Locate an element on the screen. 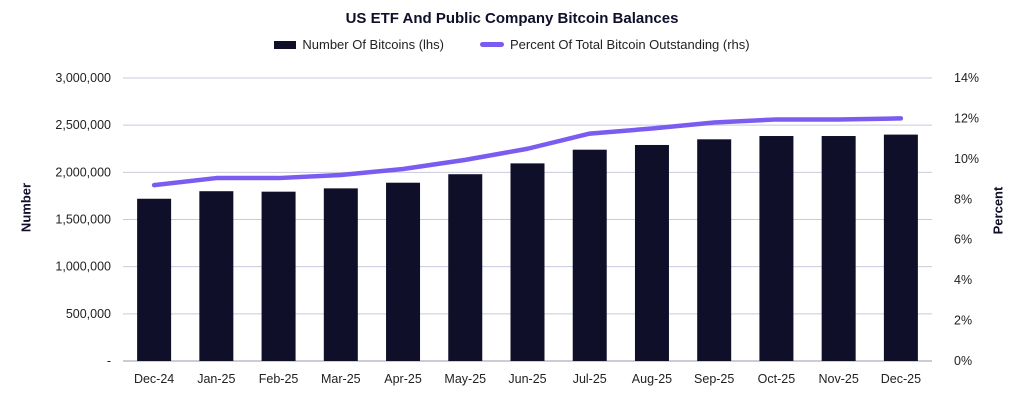  y-tick-label: 2,000,000 is located at coordinates (83, 172).